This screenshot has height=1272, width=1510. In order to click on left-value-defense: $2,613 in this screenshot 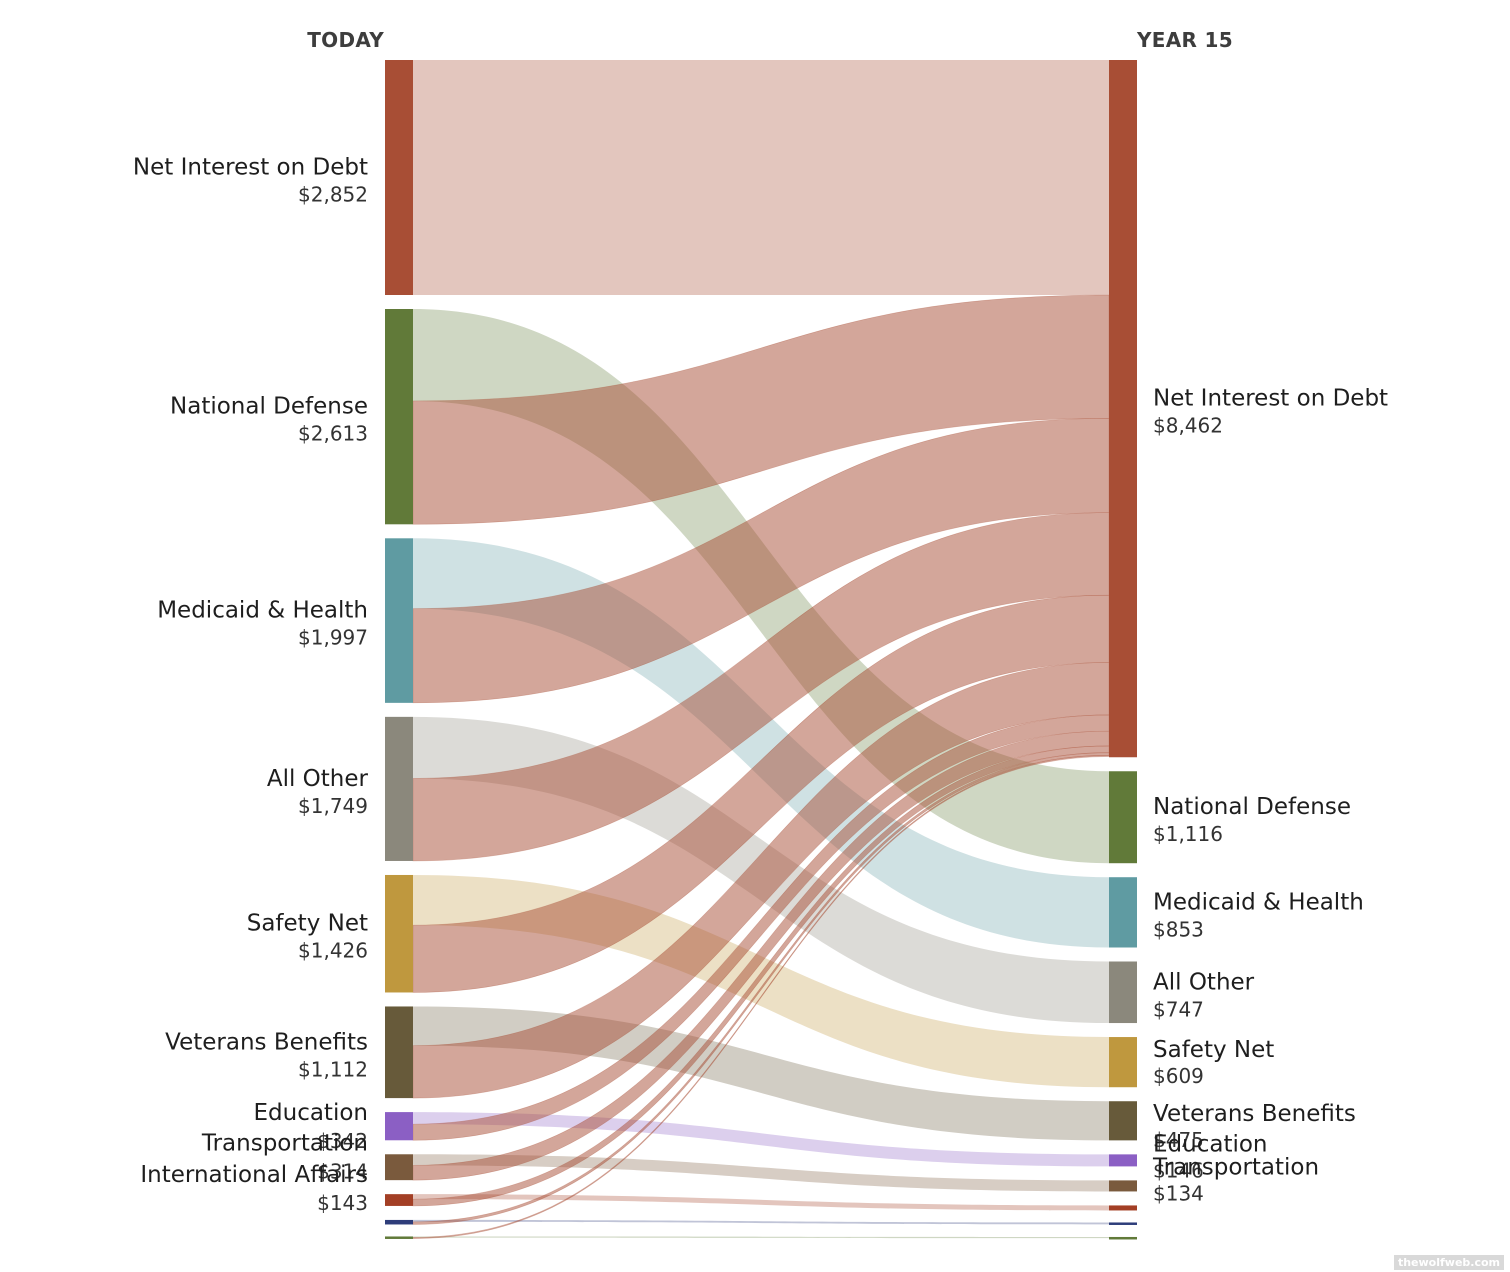, I will do `click(333, 434)`.